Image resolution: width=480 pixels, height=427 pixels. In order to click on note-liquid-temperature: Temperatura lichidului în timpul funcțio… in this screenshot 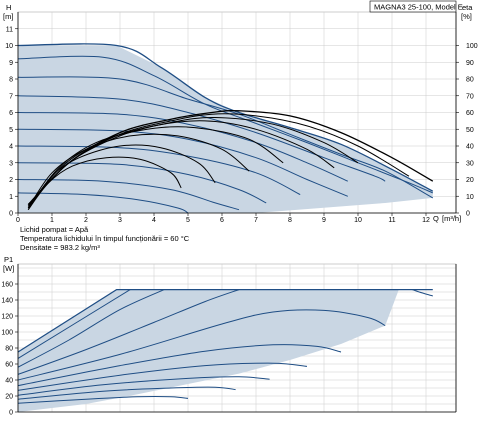, I will do `click(105, 238)`.